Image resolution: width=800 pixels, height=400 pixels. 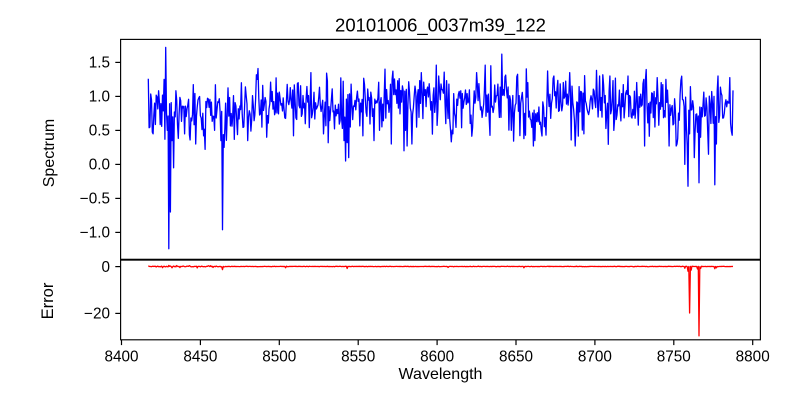 I want to click on svg-text: 8400, so click(x=121, y=356).